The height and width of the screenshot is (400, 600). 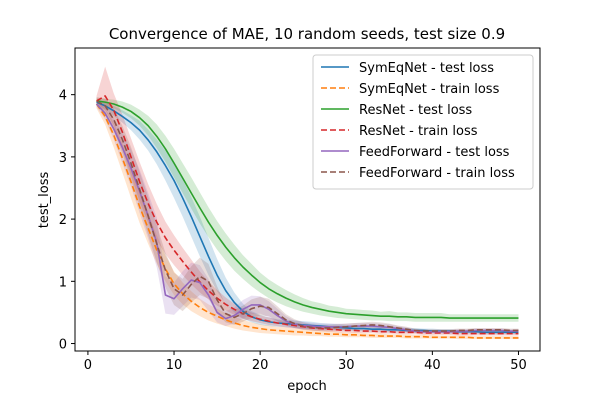 I want to click on x-axis-ticks: 0 10 20 30 40 50, so click(x=305, y=362).